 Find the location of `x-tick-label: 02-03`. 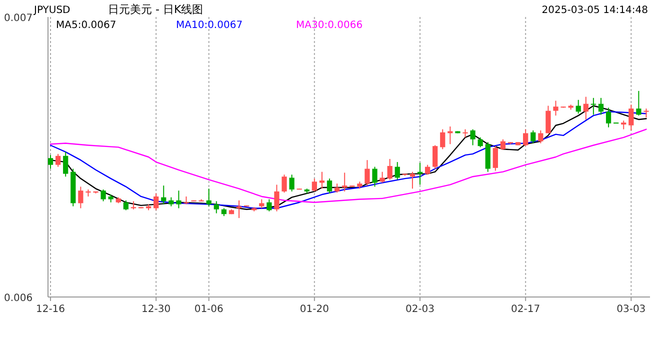

x-tick-label: 02-03 is located at coordinates (420, 309).